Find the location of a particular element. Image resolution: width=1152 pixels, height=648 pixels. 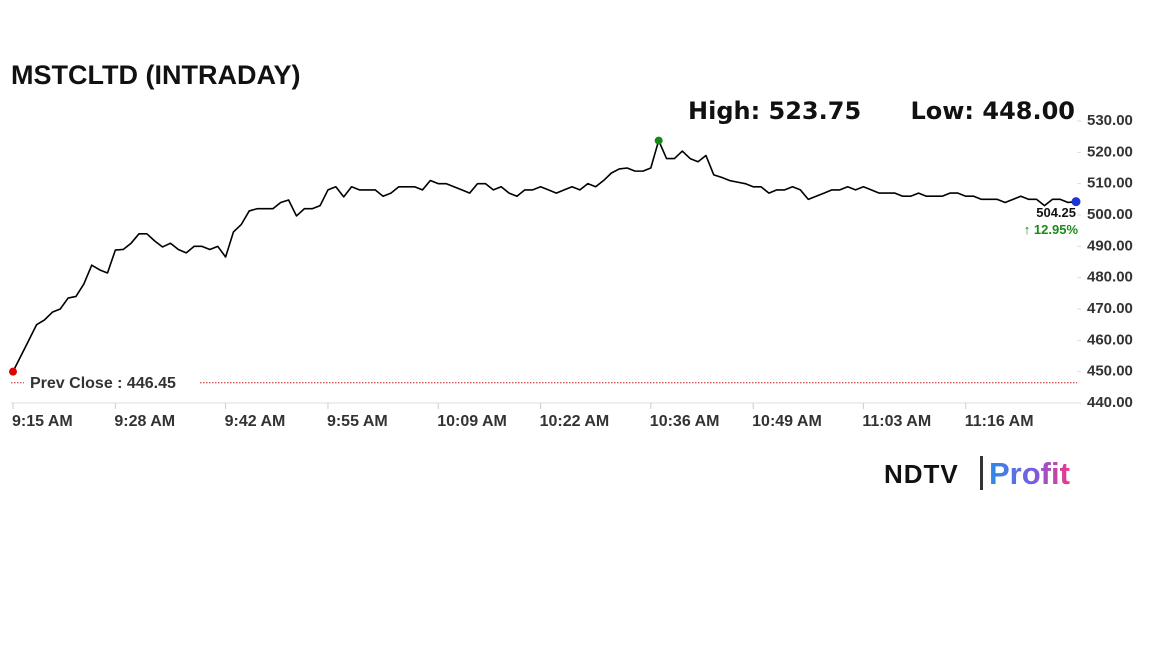

last-price-label: 504.25 is located at coordinates (1056, 212).